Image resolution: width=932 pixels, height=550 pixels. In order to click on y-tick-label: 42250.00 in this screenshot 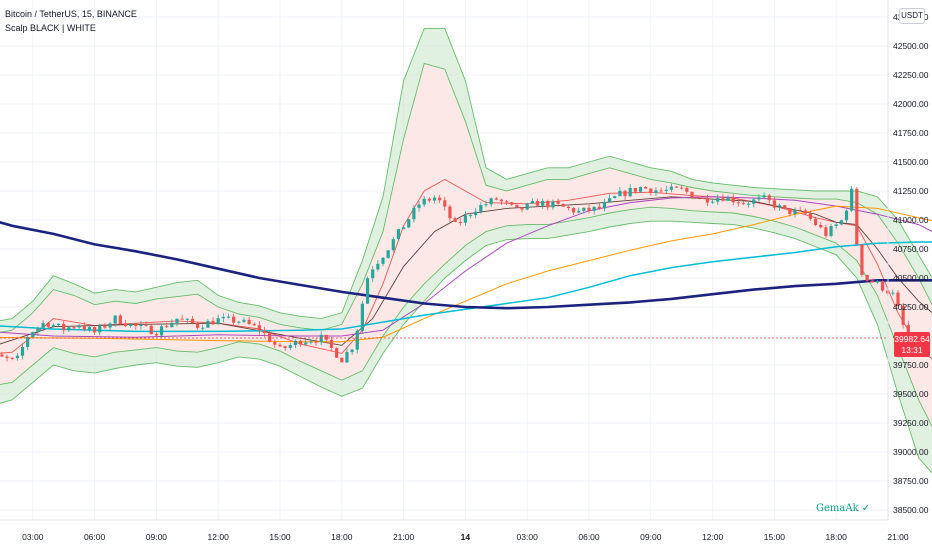, I will do `click(911, 75)`.